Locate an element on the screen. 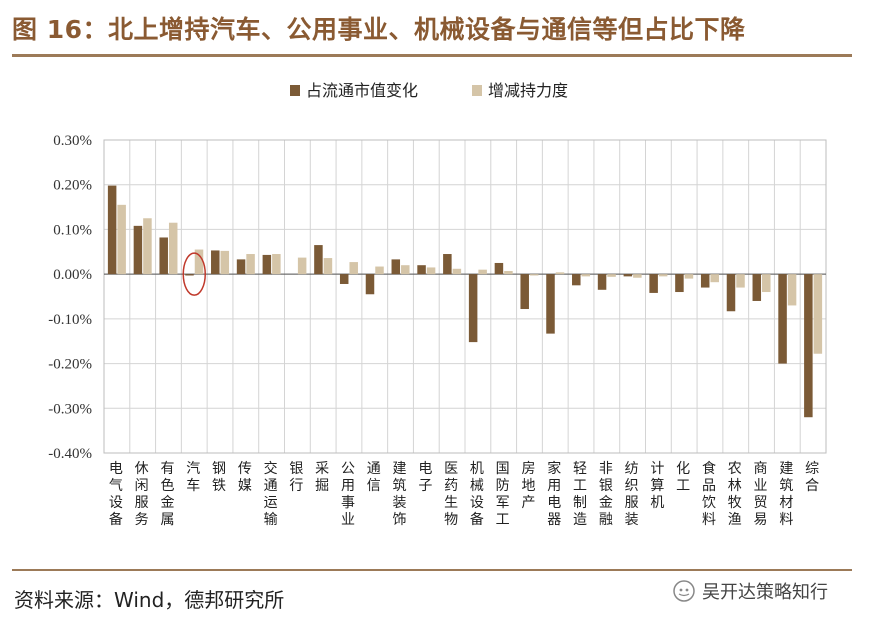 The image size is (878, 621). x-category-label: 综合 is located at coordinates (812, 477).